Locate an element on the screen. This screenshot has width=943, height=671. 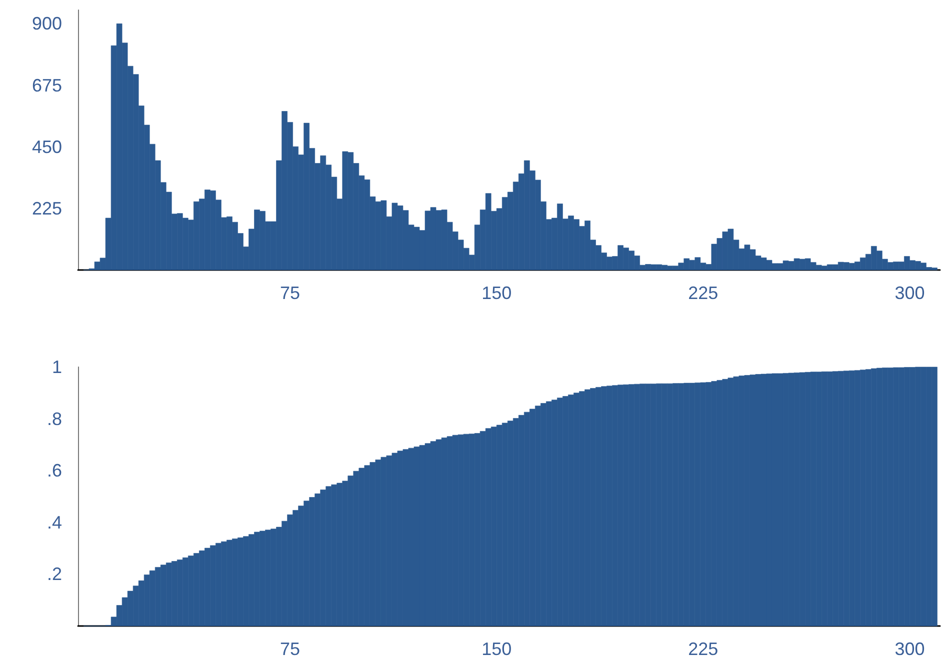
y-tick-label: .6 is located at coordinates (54, 470).